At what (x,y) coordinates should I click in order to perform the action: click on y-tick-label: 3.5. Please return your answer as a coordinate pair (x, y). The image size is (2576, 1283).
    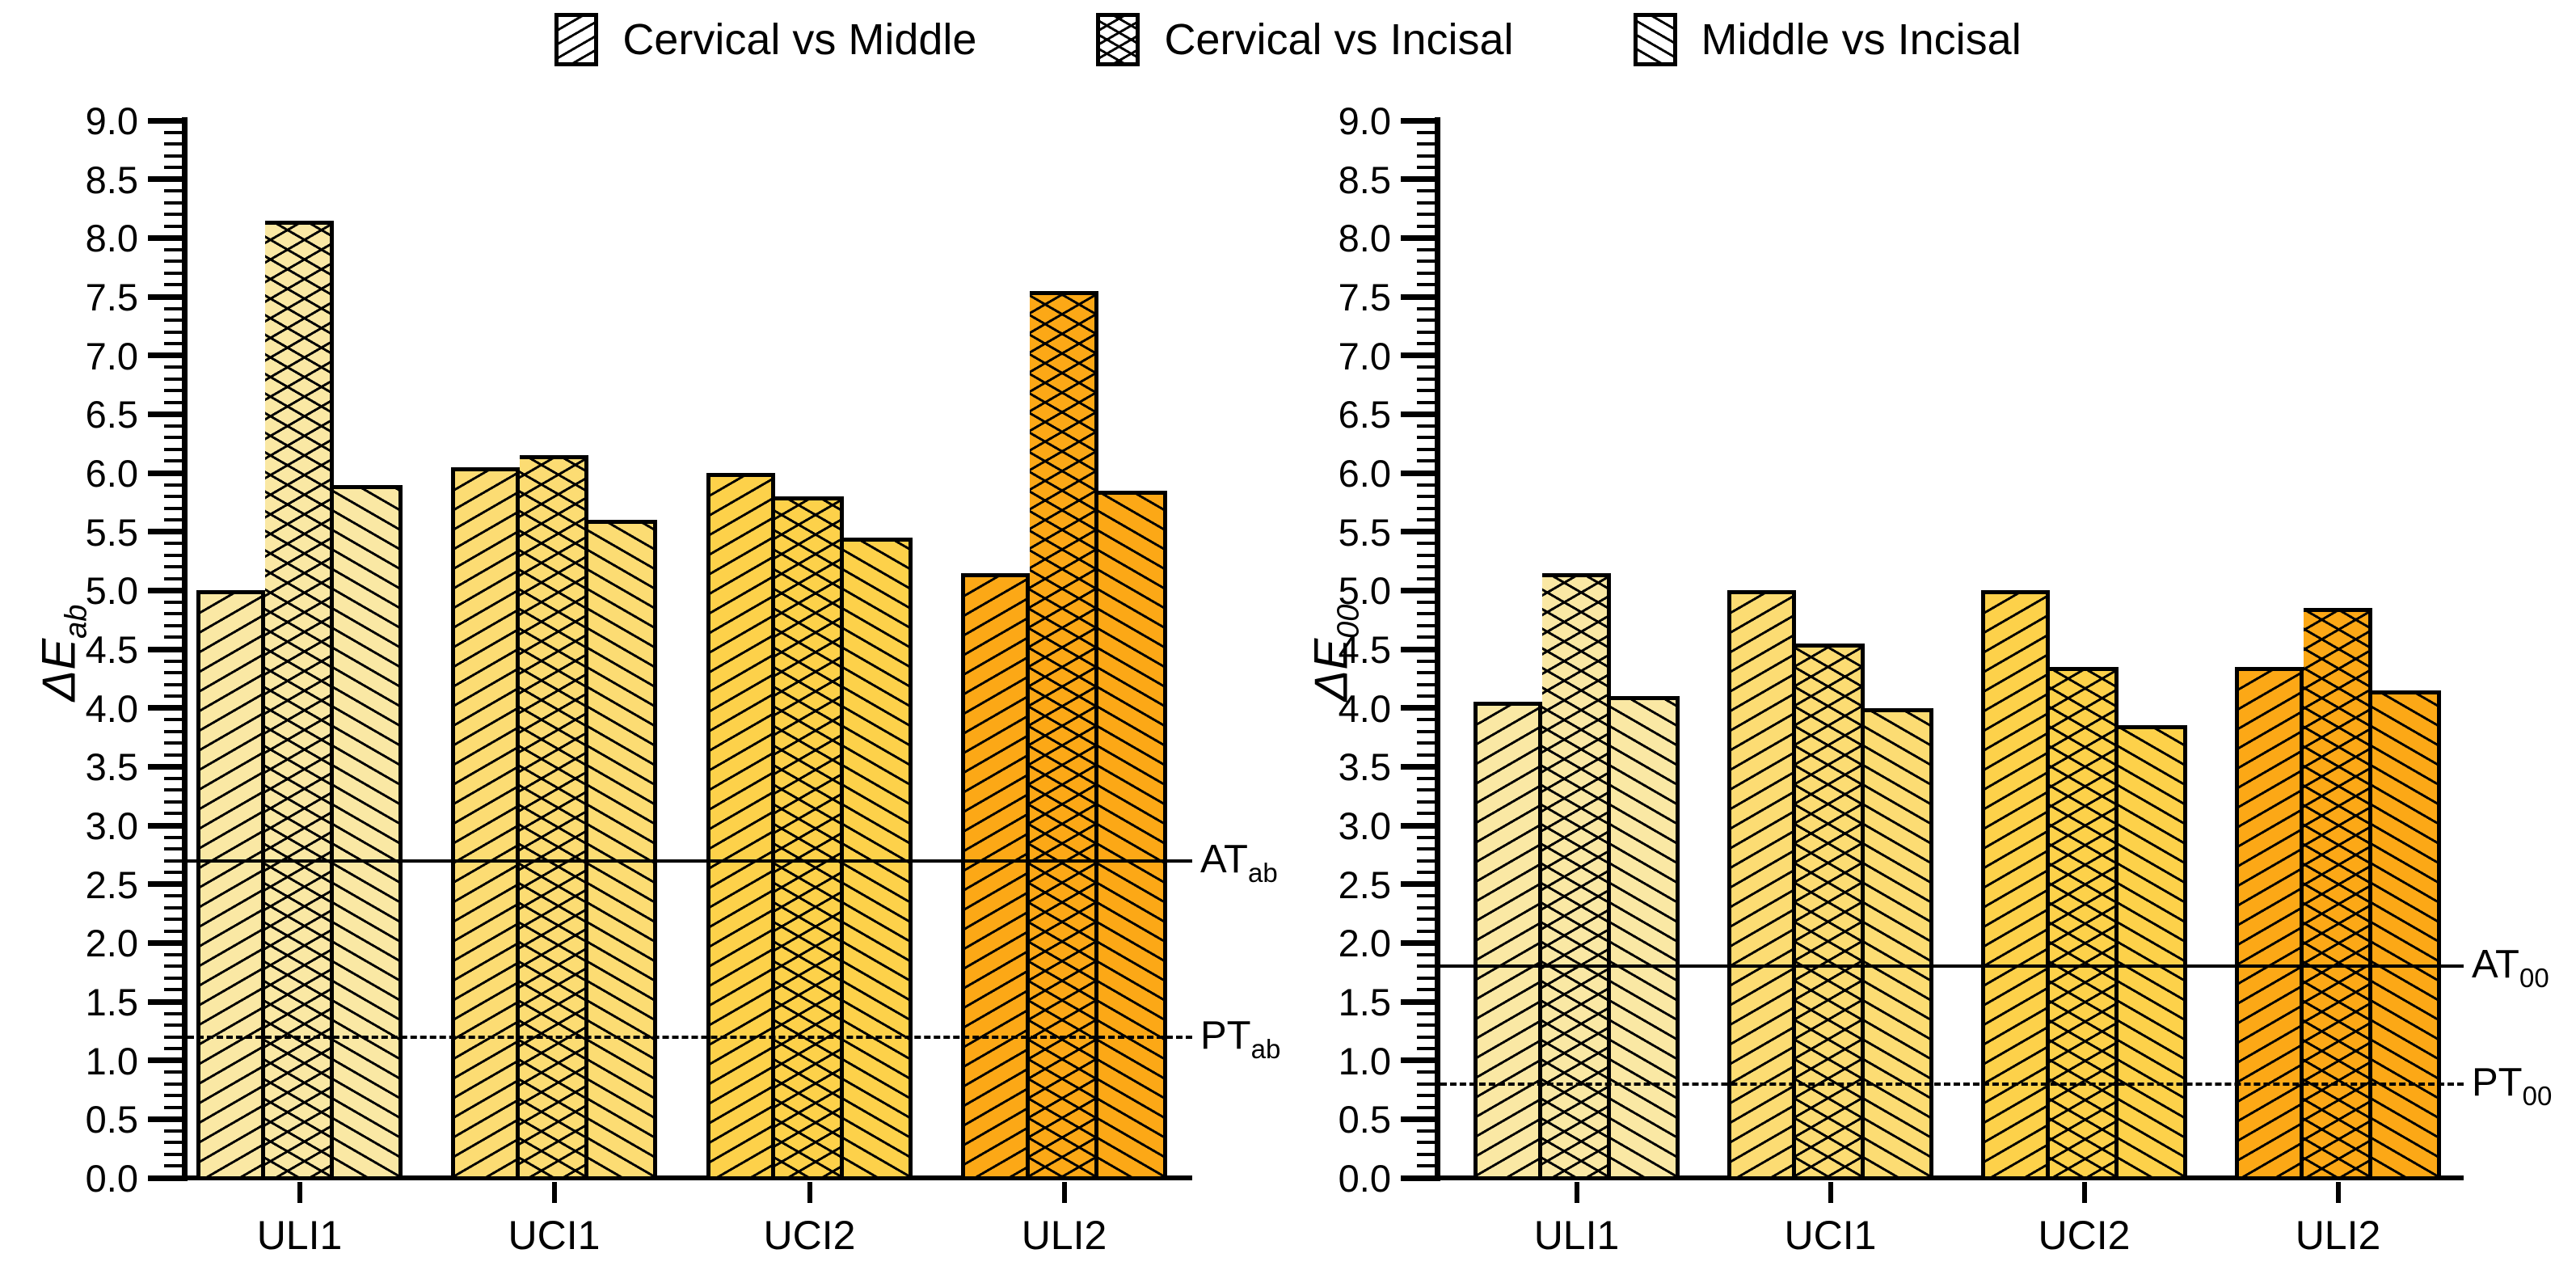
    Looking at the image, I should click on (112, 767).